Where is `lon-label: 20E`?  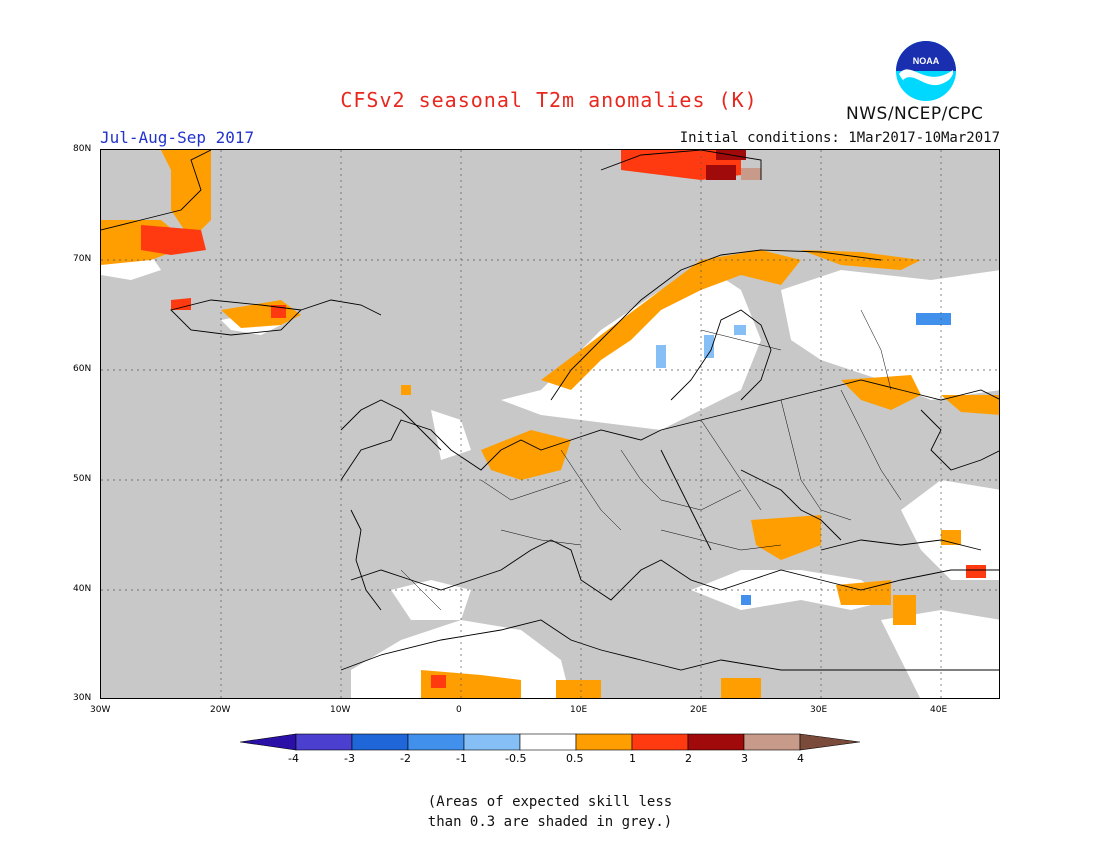
lon-label: 20E is located at coordinates (699, 710).